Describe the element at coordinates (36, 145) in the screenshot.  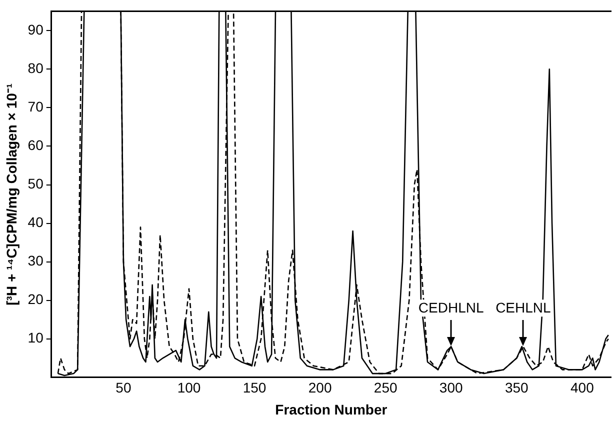
I see `y-tick-label: 60` at that location.